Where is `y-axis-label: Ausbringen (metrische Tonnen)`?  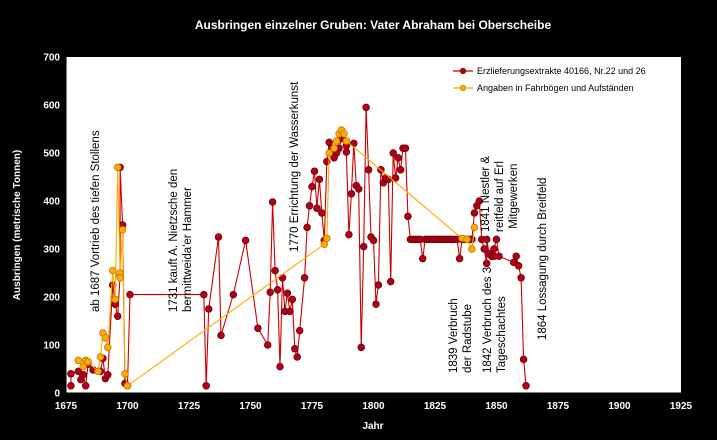 y-axis-label: Ausbringen (metrische Tonnen) is located at coordinates (17, 225).